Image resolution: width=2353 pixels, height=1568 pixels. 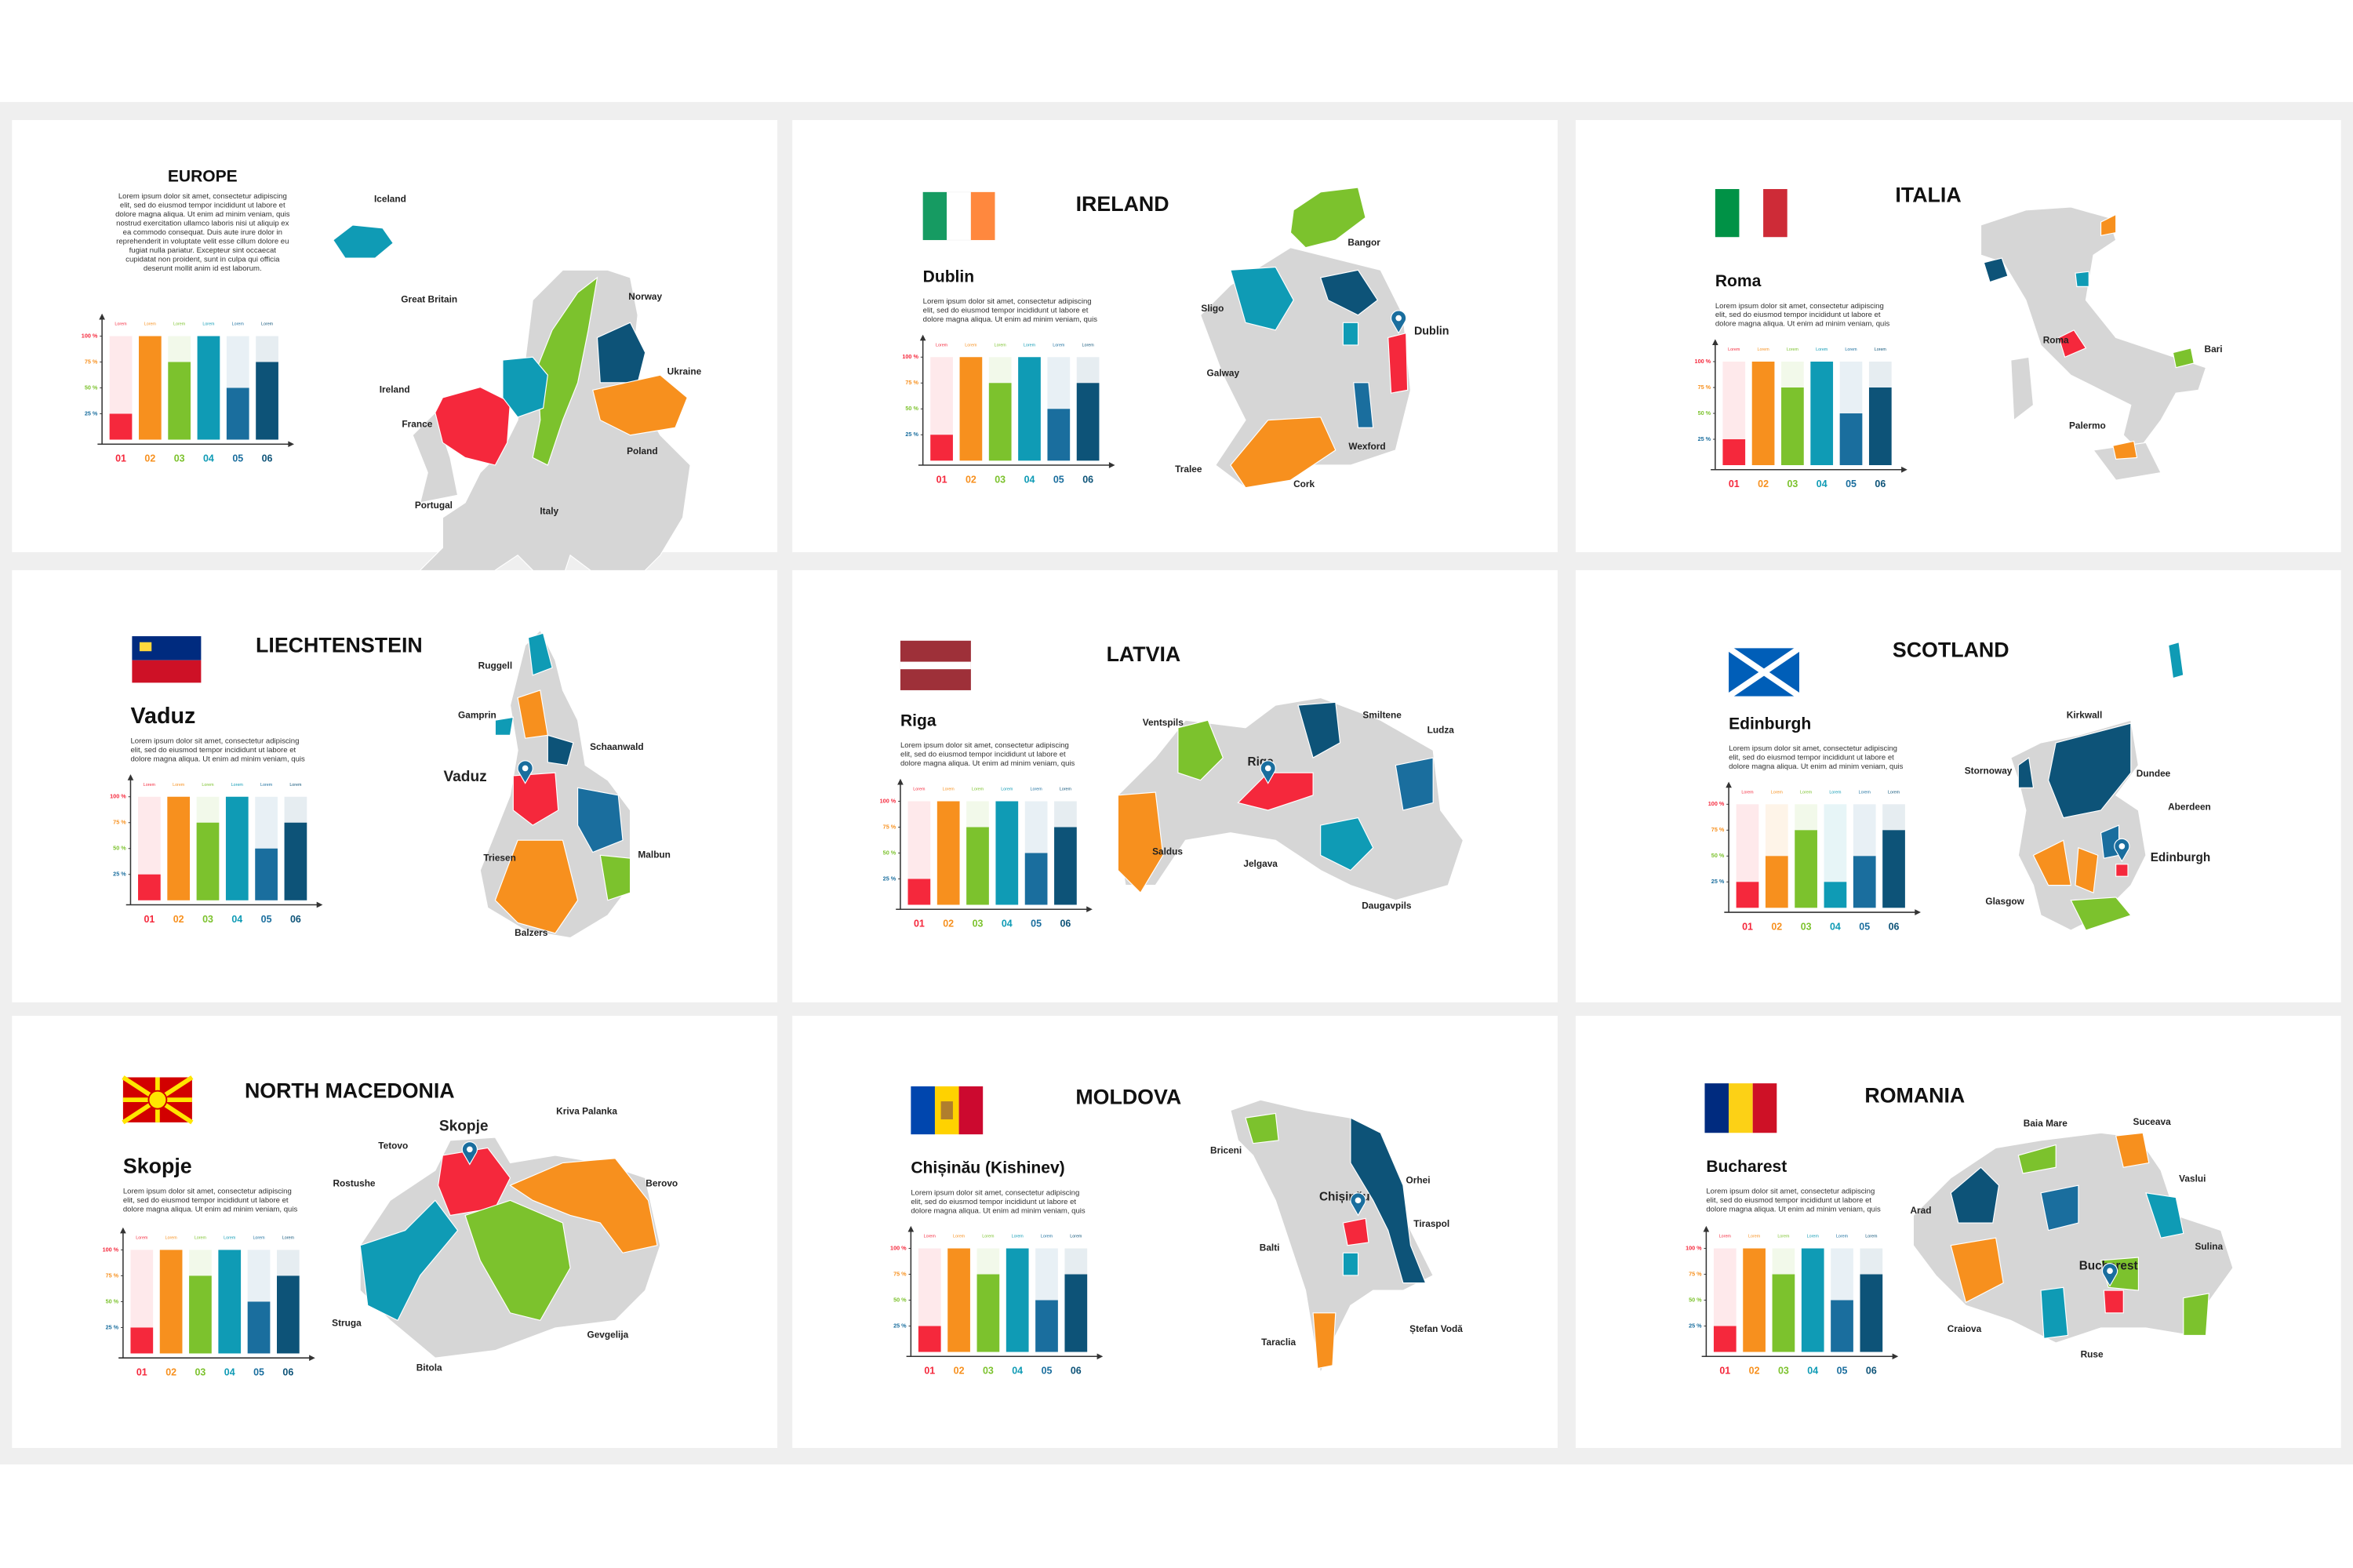 I want to click on slide, so click(x=1958, y=336).